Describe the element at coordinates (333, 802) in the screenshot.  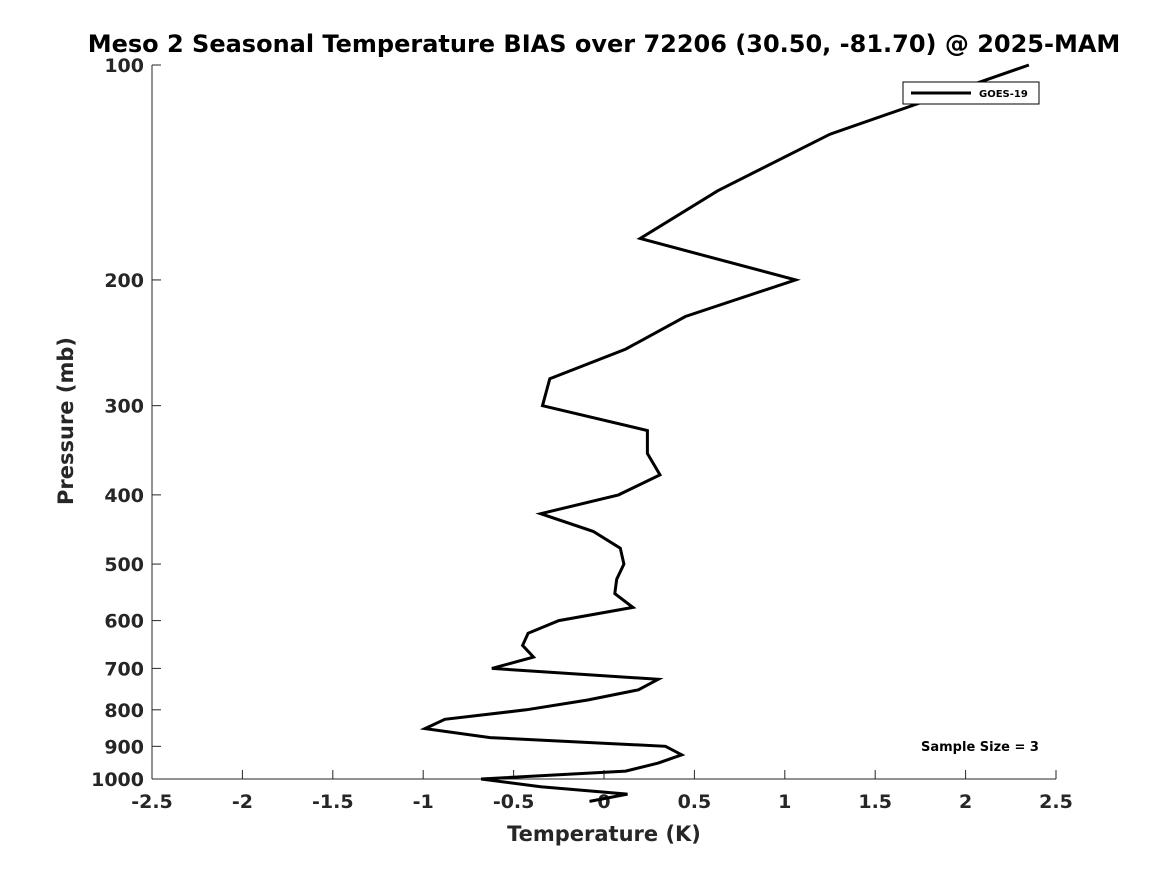
I see `x-tick-label: -1.5` at that location.